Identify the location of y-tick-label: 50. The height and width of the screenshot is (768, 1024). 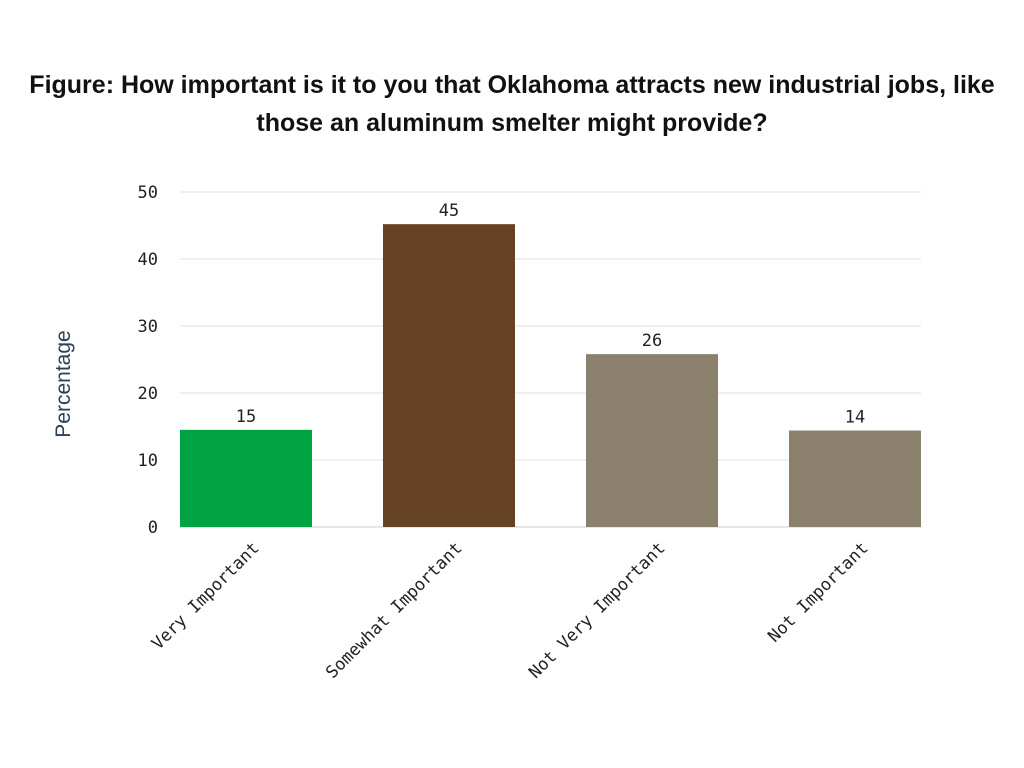
(148, 193).